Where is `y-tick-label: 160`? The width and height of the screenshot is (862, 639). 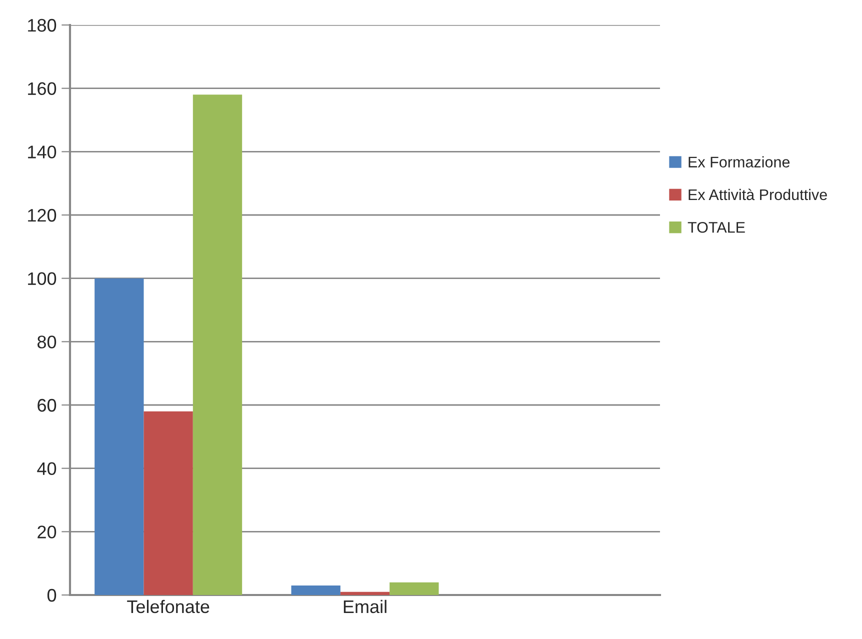
y-tick-label: 160 is located at coordinates (42, 89).